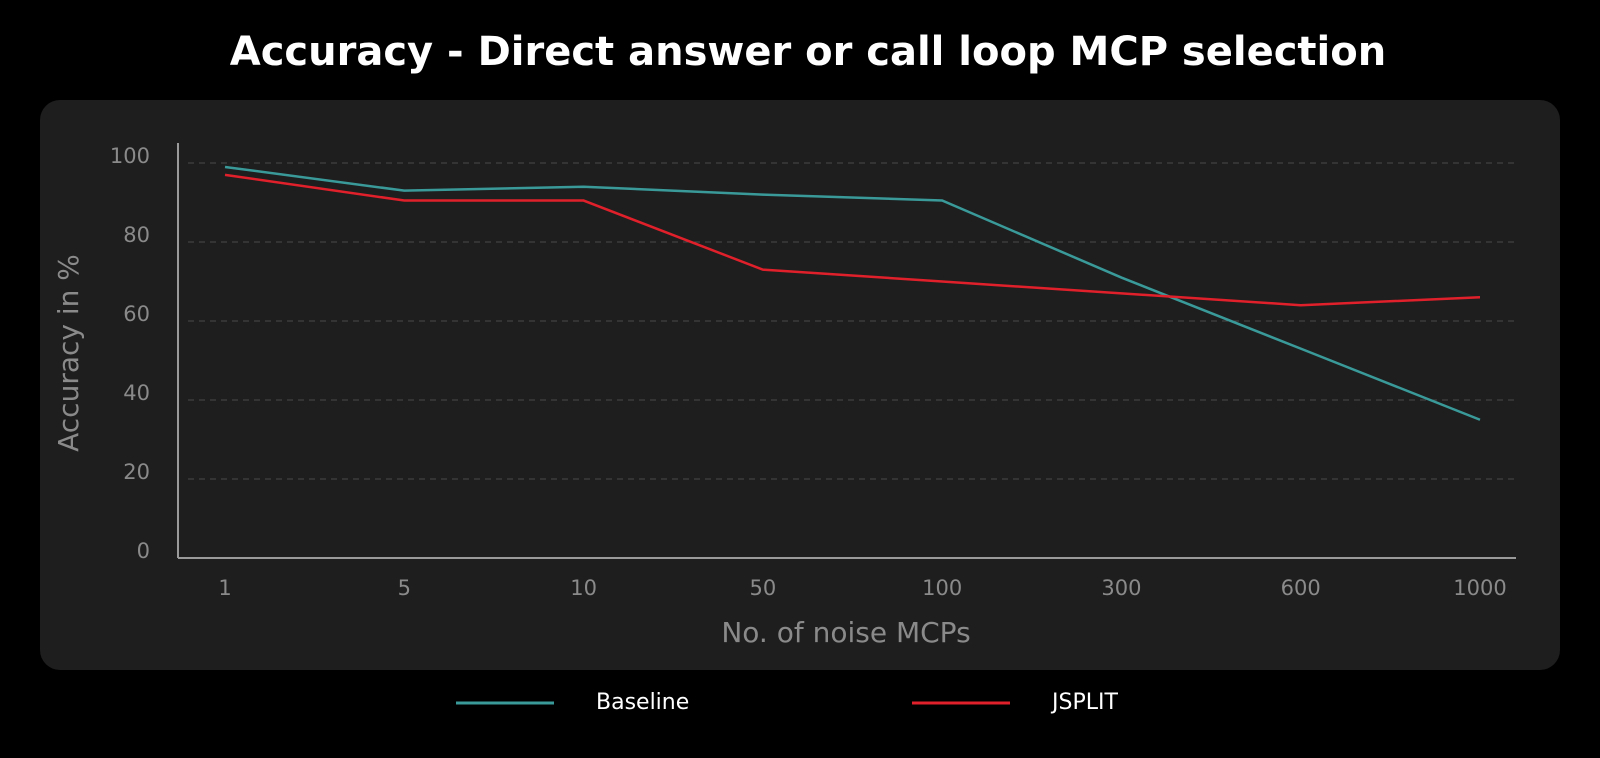 This screenshot has width=1600, height=758. Describe the element at coordinates (762, 588) in the screenshot. I see `x-tick-label: 50` at that location.